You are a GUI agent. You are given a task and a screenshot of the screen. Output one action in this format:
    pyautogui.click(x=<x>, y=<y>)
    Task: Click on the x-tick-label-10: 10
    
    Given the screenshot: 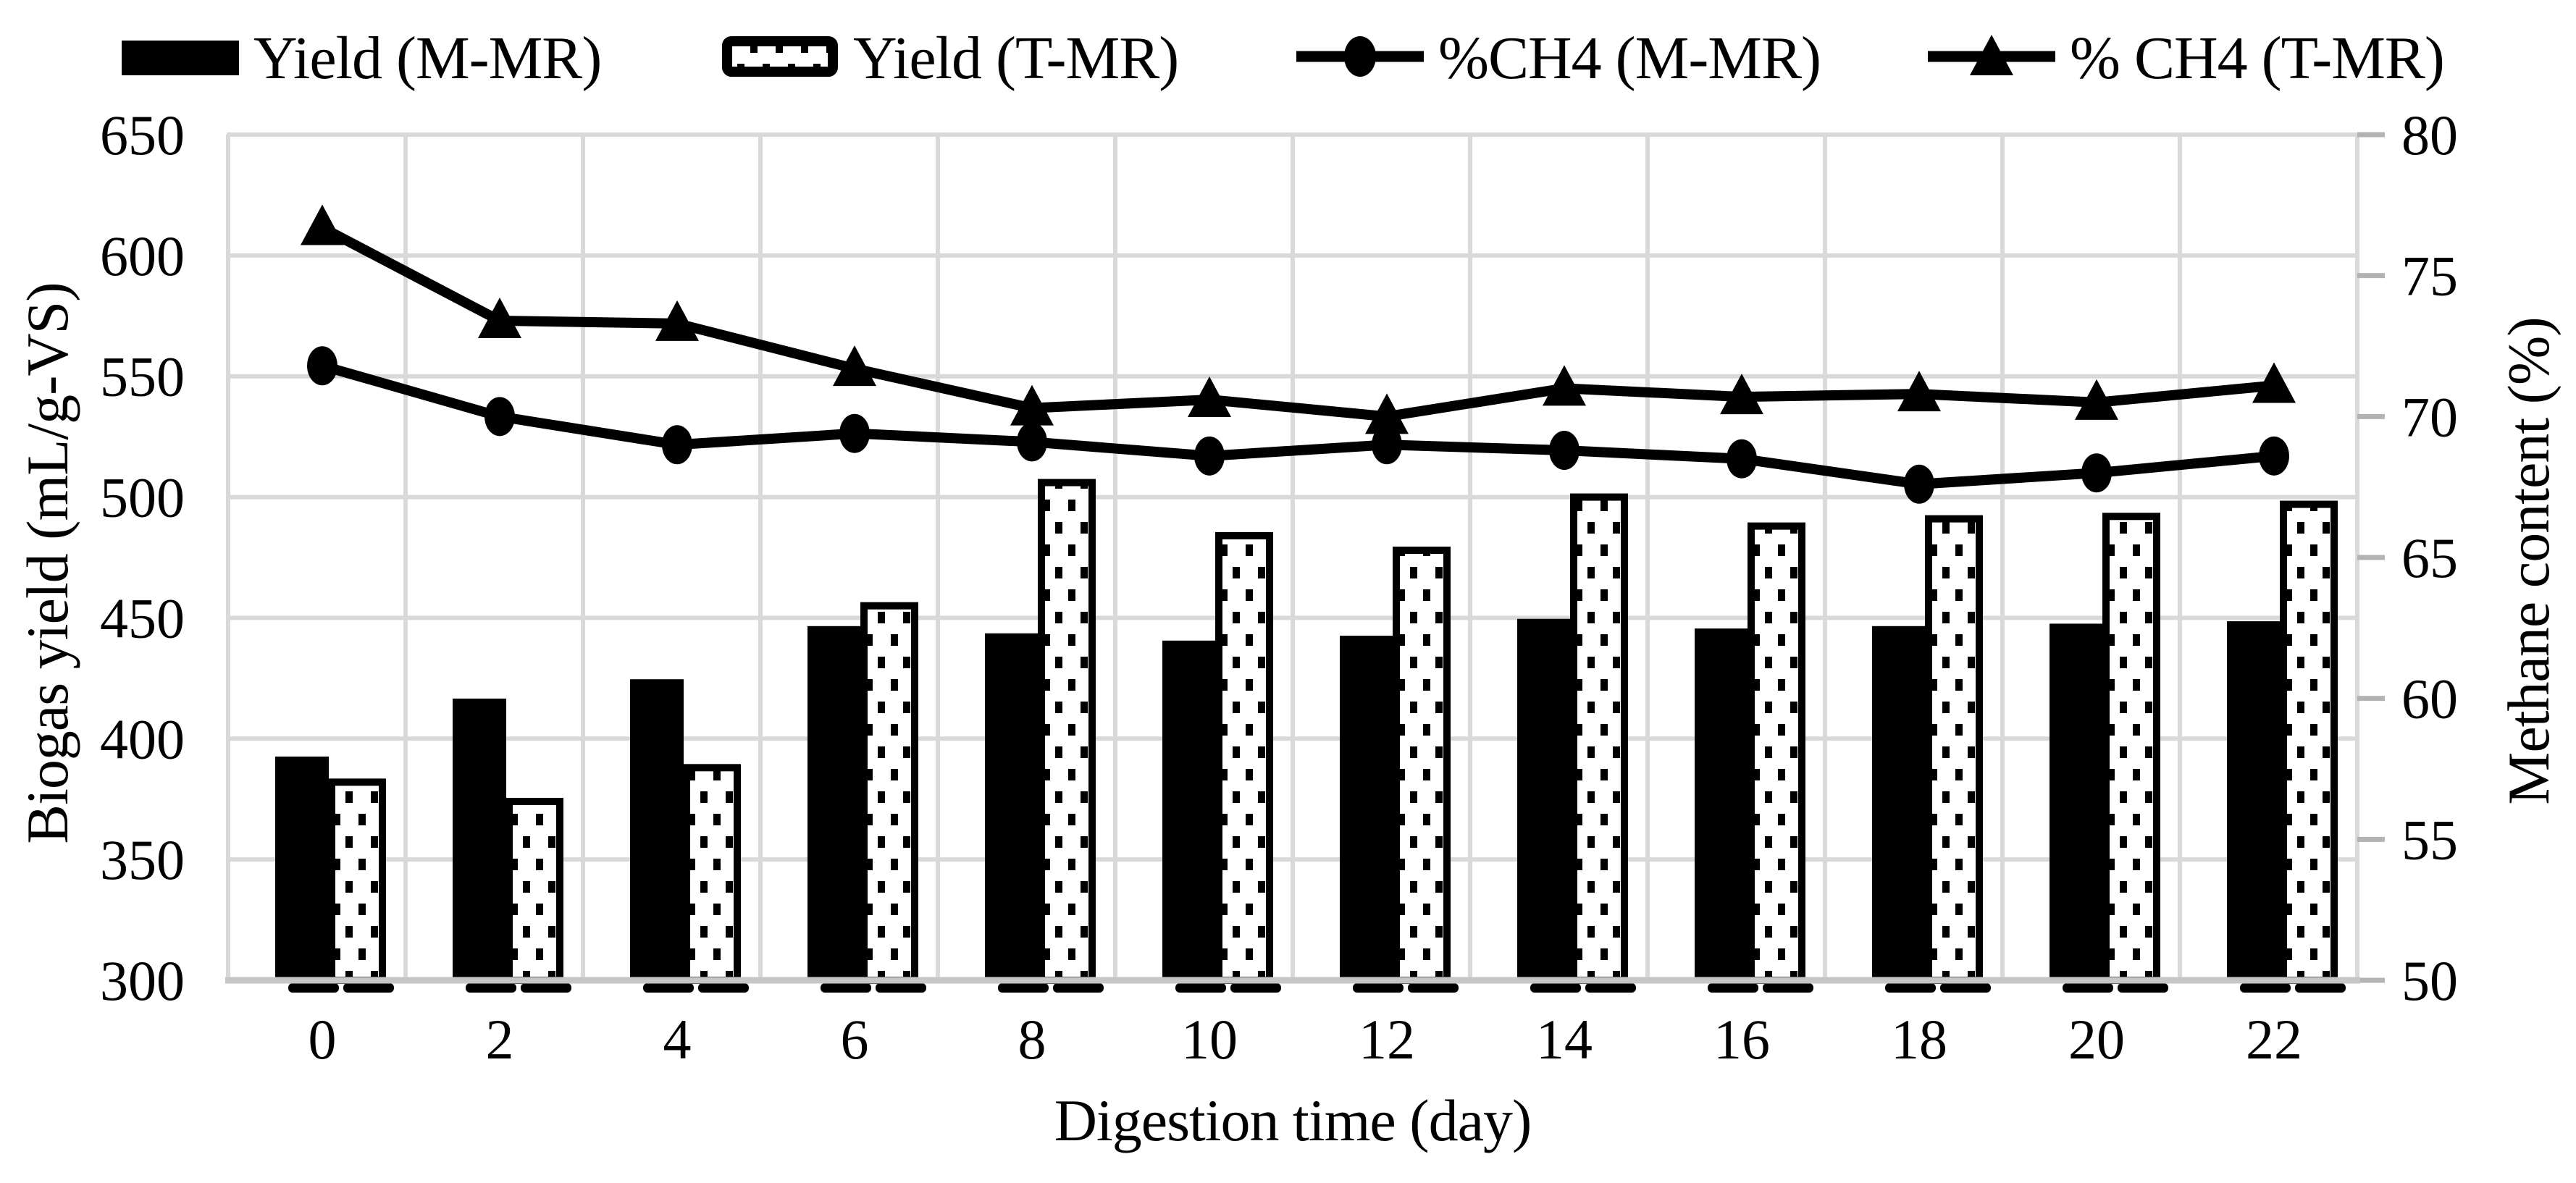 What is the action you would take?
    pyautogui.click(x=1209, y=1039)
    